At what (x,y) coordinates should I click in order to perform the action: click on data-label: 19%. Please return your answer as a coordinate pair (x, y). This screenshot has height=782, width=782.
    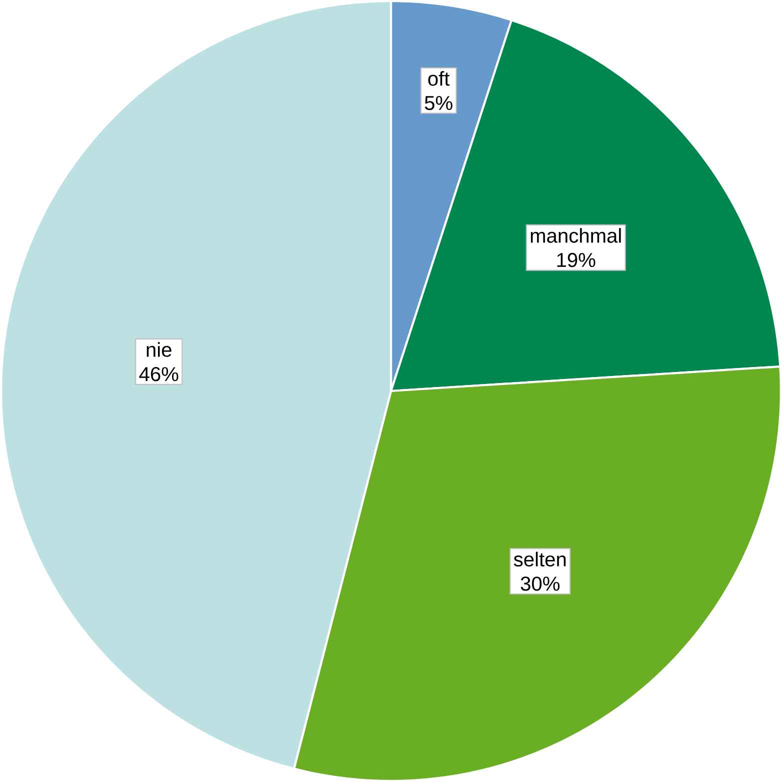
    Looking at the image, I should click on (576, 260).